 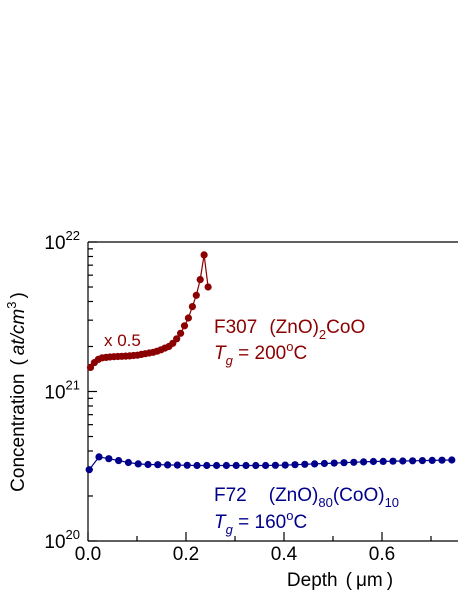 What do you see at coordinates (260, 522) in the screenshot?
I see `blue-series-label-line2: Tg = 160oC` at bounding box center [260, 522].